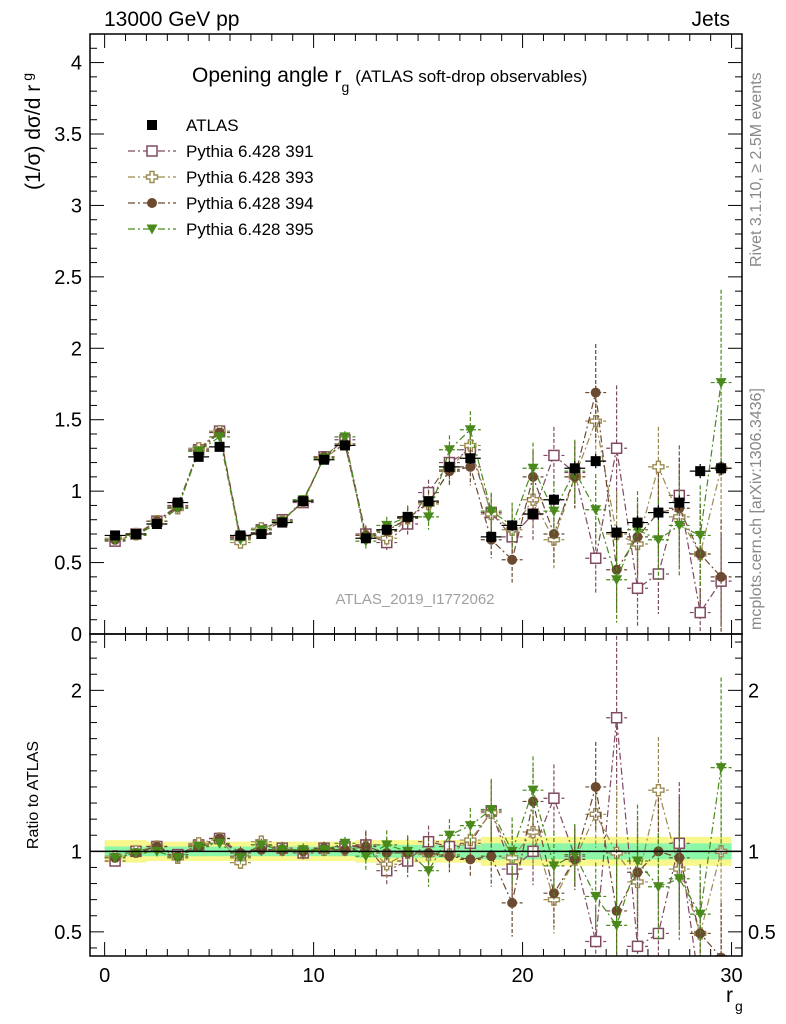 The image size is (786, 1024). I want to click on legend-entry: Pythia 6.428 394, so click(221, 203).